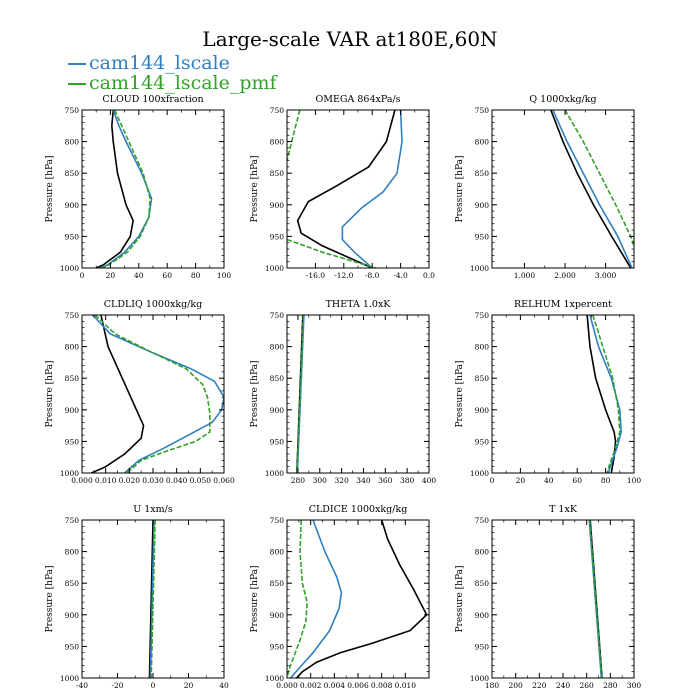 The image size is (700, 700). Describe the element at coordinates (224, 480) in the screenshot. I see `x-tick-label: 0.060` at that location.